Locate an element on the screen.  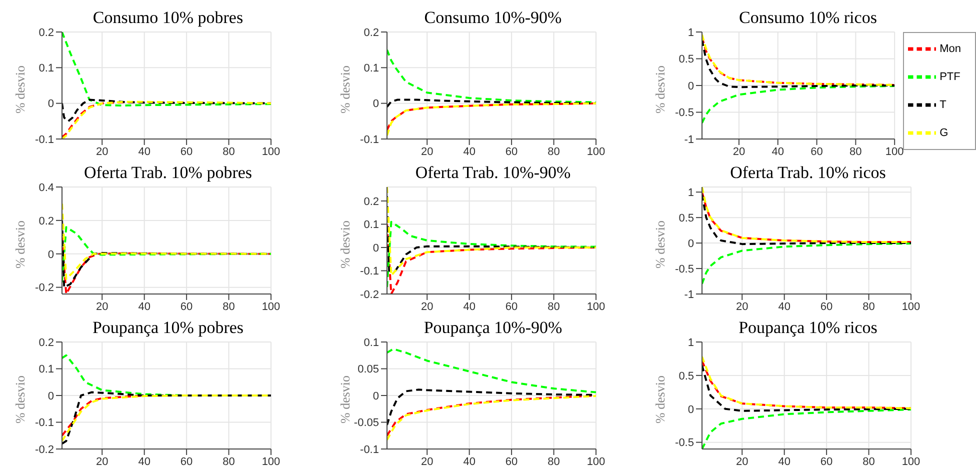
chart-title: Poupança 10% pobres is located at coordinates (168, 328).